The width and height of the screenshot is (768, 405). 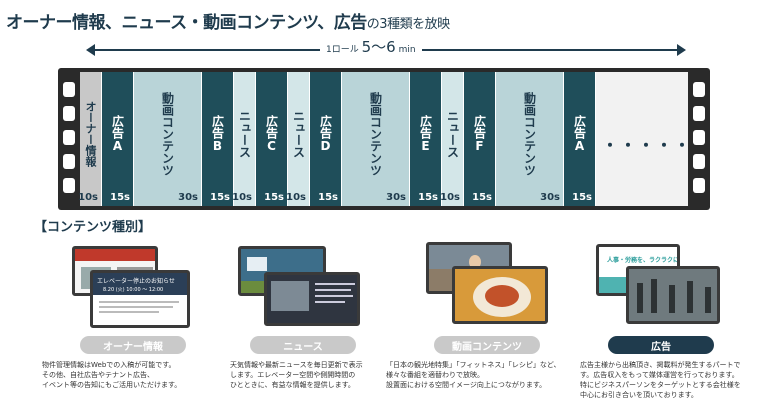 I want to click on section-title: 【コンテンツ種別】, so click(x=93, y=227).